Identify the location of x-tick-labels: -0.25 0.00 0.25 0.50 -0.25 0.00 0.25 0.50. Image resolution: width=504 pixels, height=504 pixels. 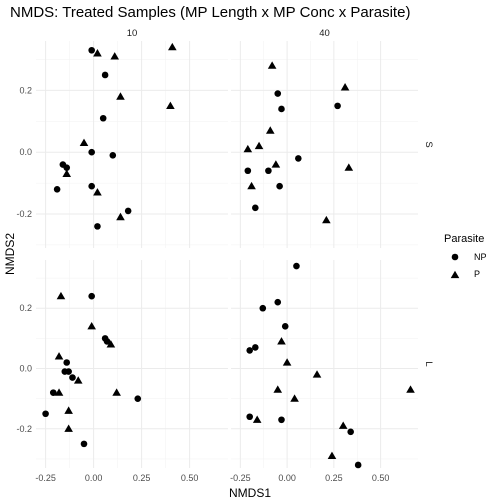
(212, 478).